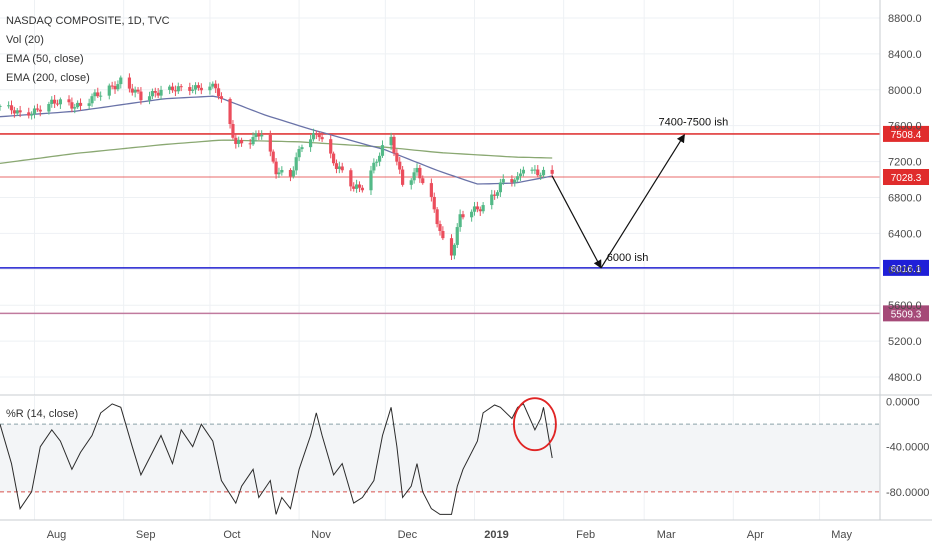  What do you see at coordinates (903, 403) in the screenshot?
I see `wr-tick-0: 0.0000` at bounding box center [903, 403].